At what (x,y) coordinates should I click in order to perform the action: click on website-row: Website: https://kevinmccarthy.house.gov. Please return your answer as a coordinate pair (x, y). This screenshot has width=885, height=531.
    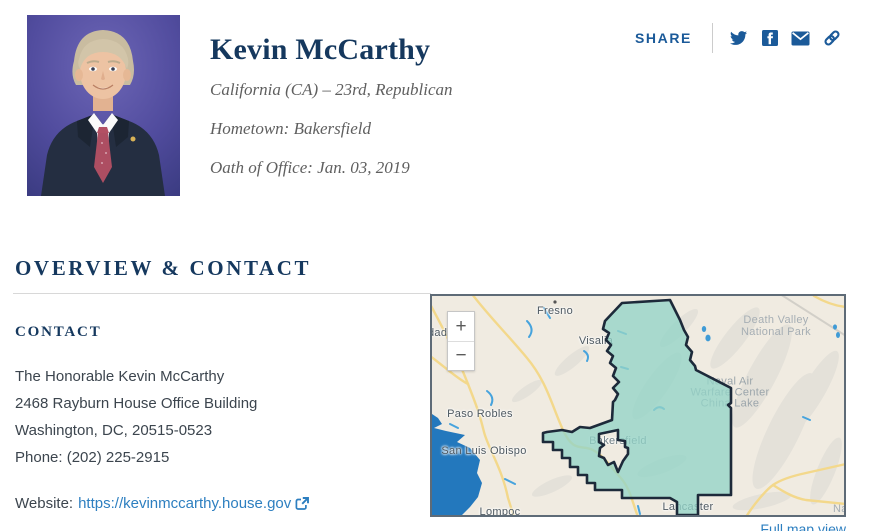
    Looking at the image, I should click on (162, 503).